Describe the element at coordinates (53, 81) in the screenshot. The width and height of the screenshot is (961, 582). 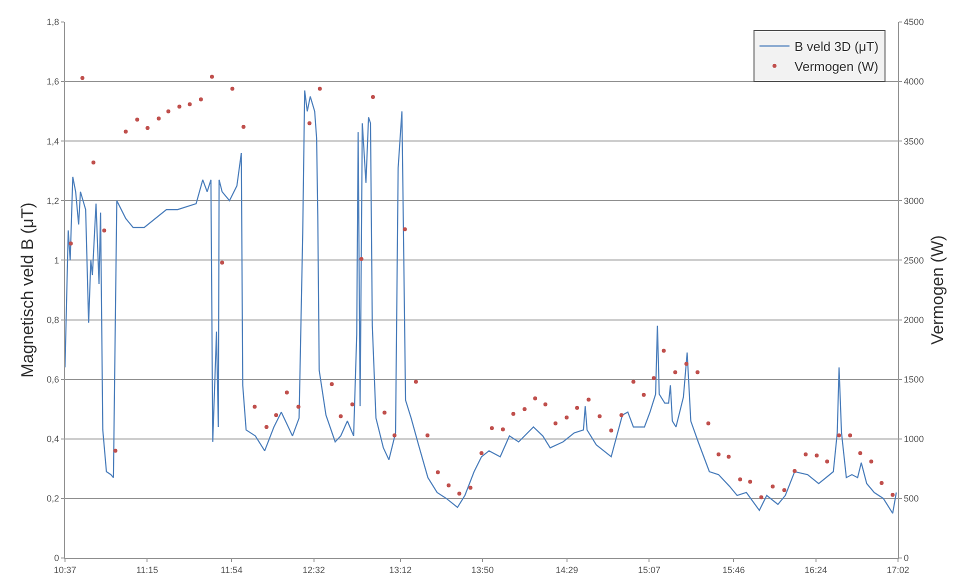
I see `y-tick-label: 1,6` at that location.